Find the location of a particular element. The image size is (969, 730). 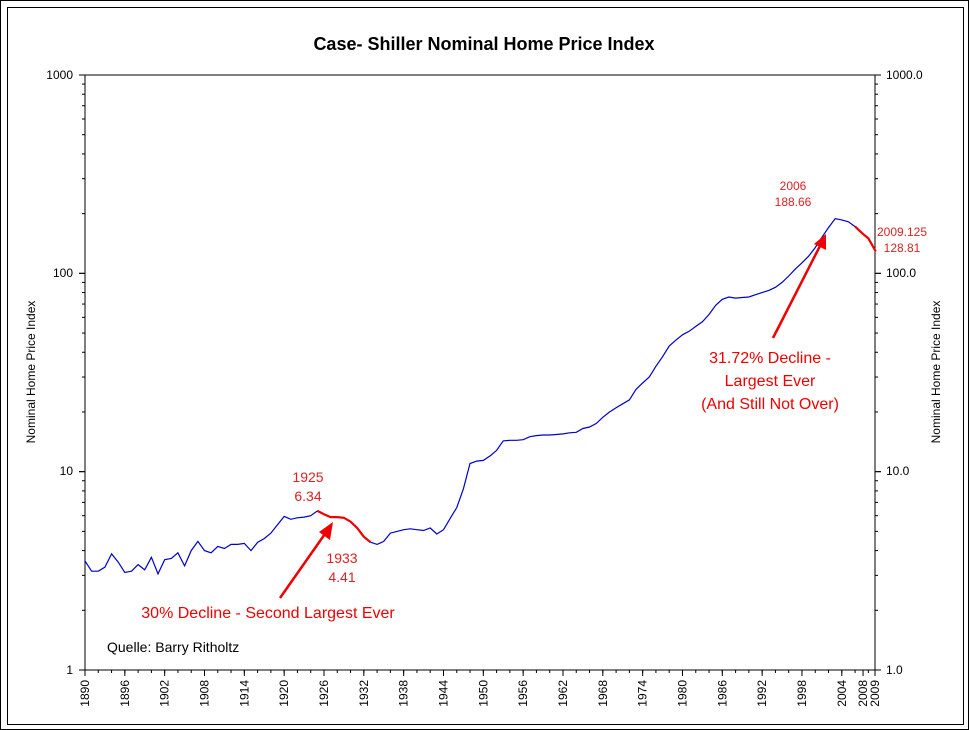

annotation-2009-year: 2009.125 is located at coordinates (902, 232).